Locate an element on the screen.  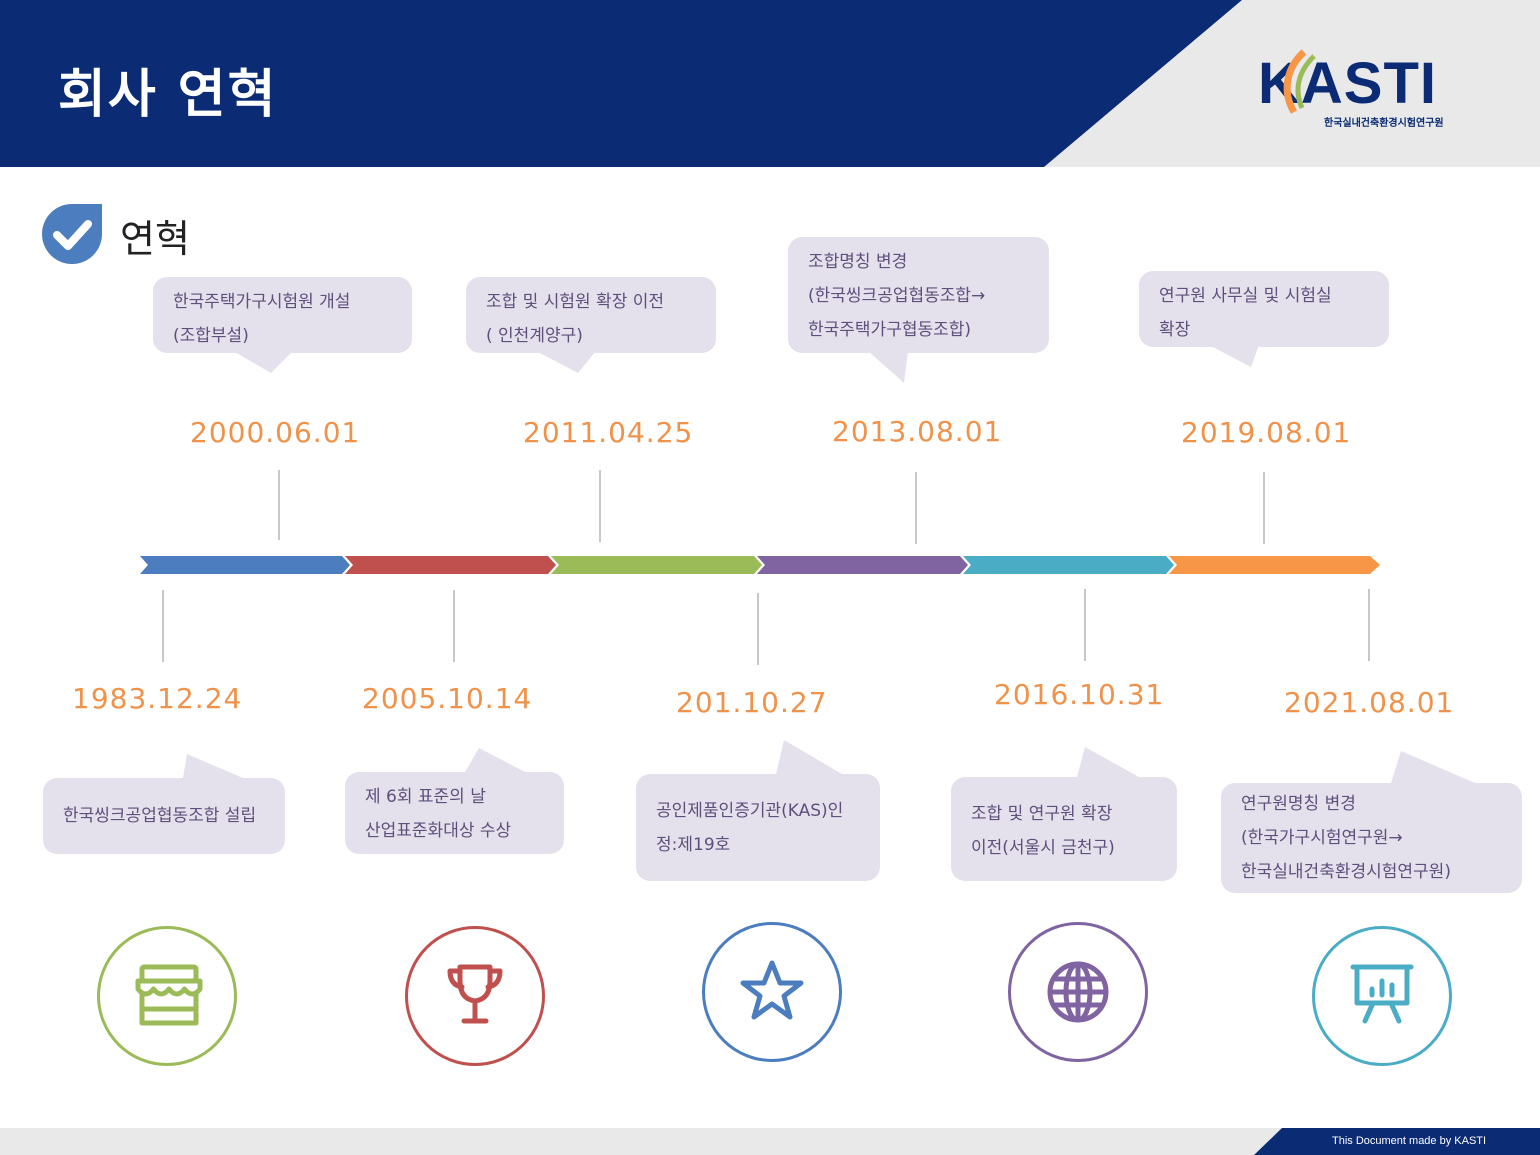
trophy-icon is located at coordinates (475, 994).